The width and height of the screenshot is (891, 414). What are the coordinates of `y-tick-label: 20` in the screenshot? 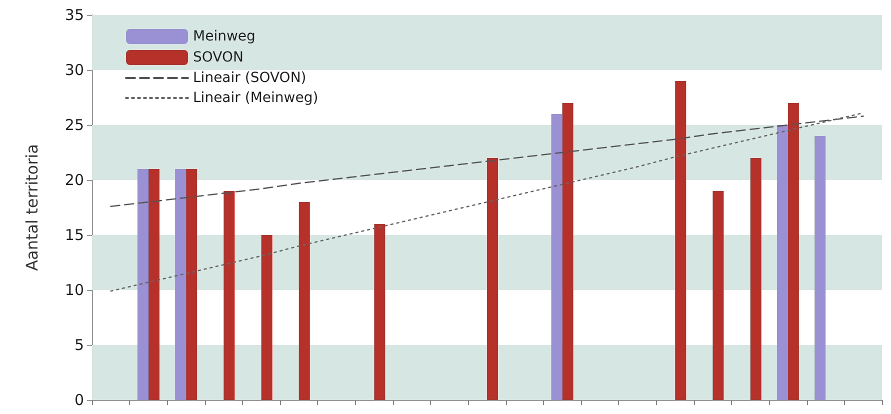 It's located at (74, 180).